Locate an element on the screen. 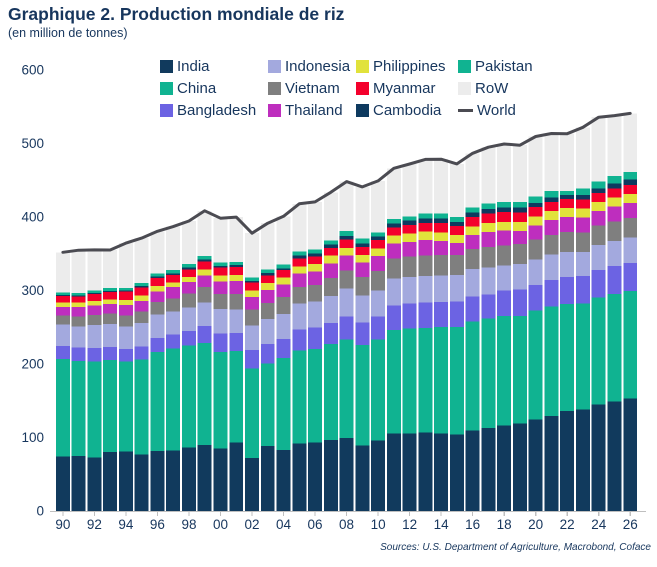 This screenshot has height=567, width=657. bar-segment-myanmar-1996 is located at coordinates (157, 282).